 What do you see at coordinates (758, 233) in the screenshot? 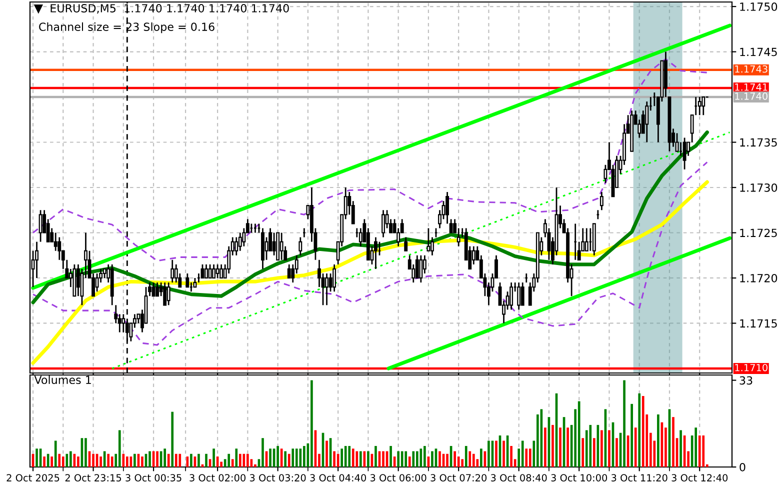
I see `y-tick-label: 1.1725` at bounding box center [758, 233].